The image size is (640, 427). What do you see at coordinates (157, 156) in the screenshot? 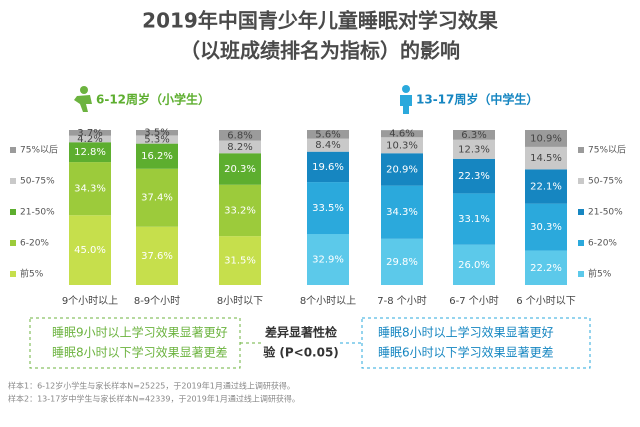
I see `value-label: 16.2%` at bounding box center [157, 156].